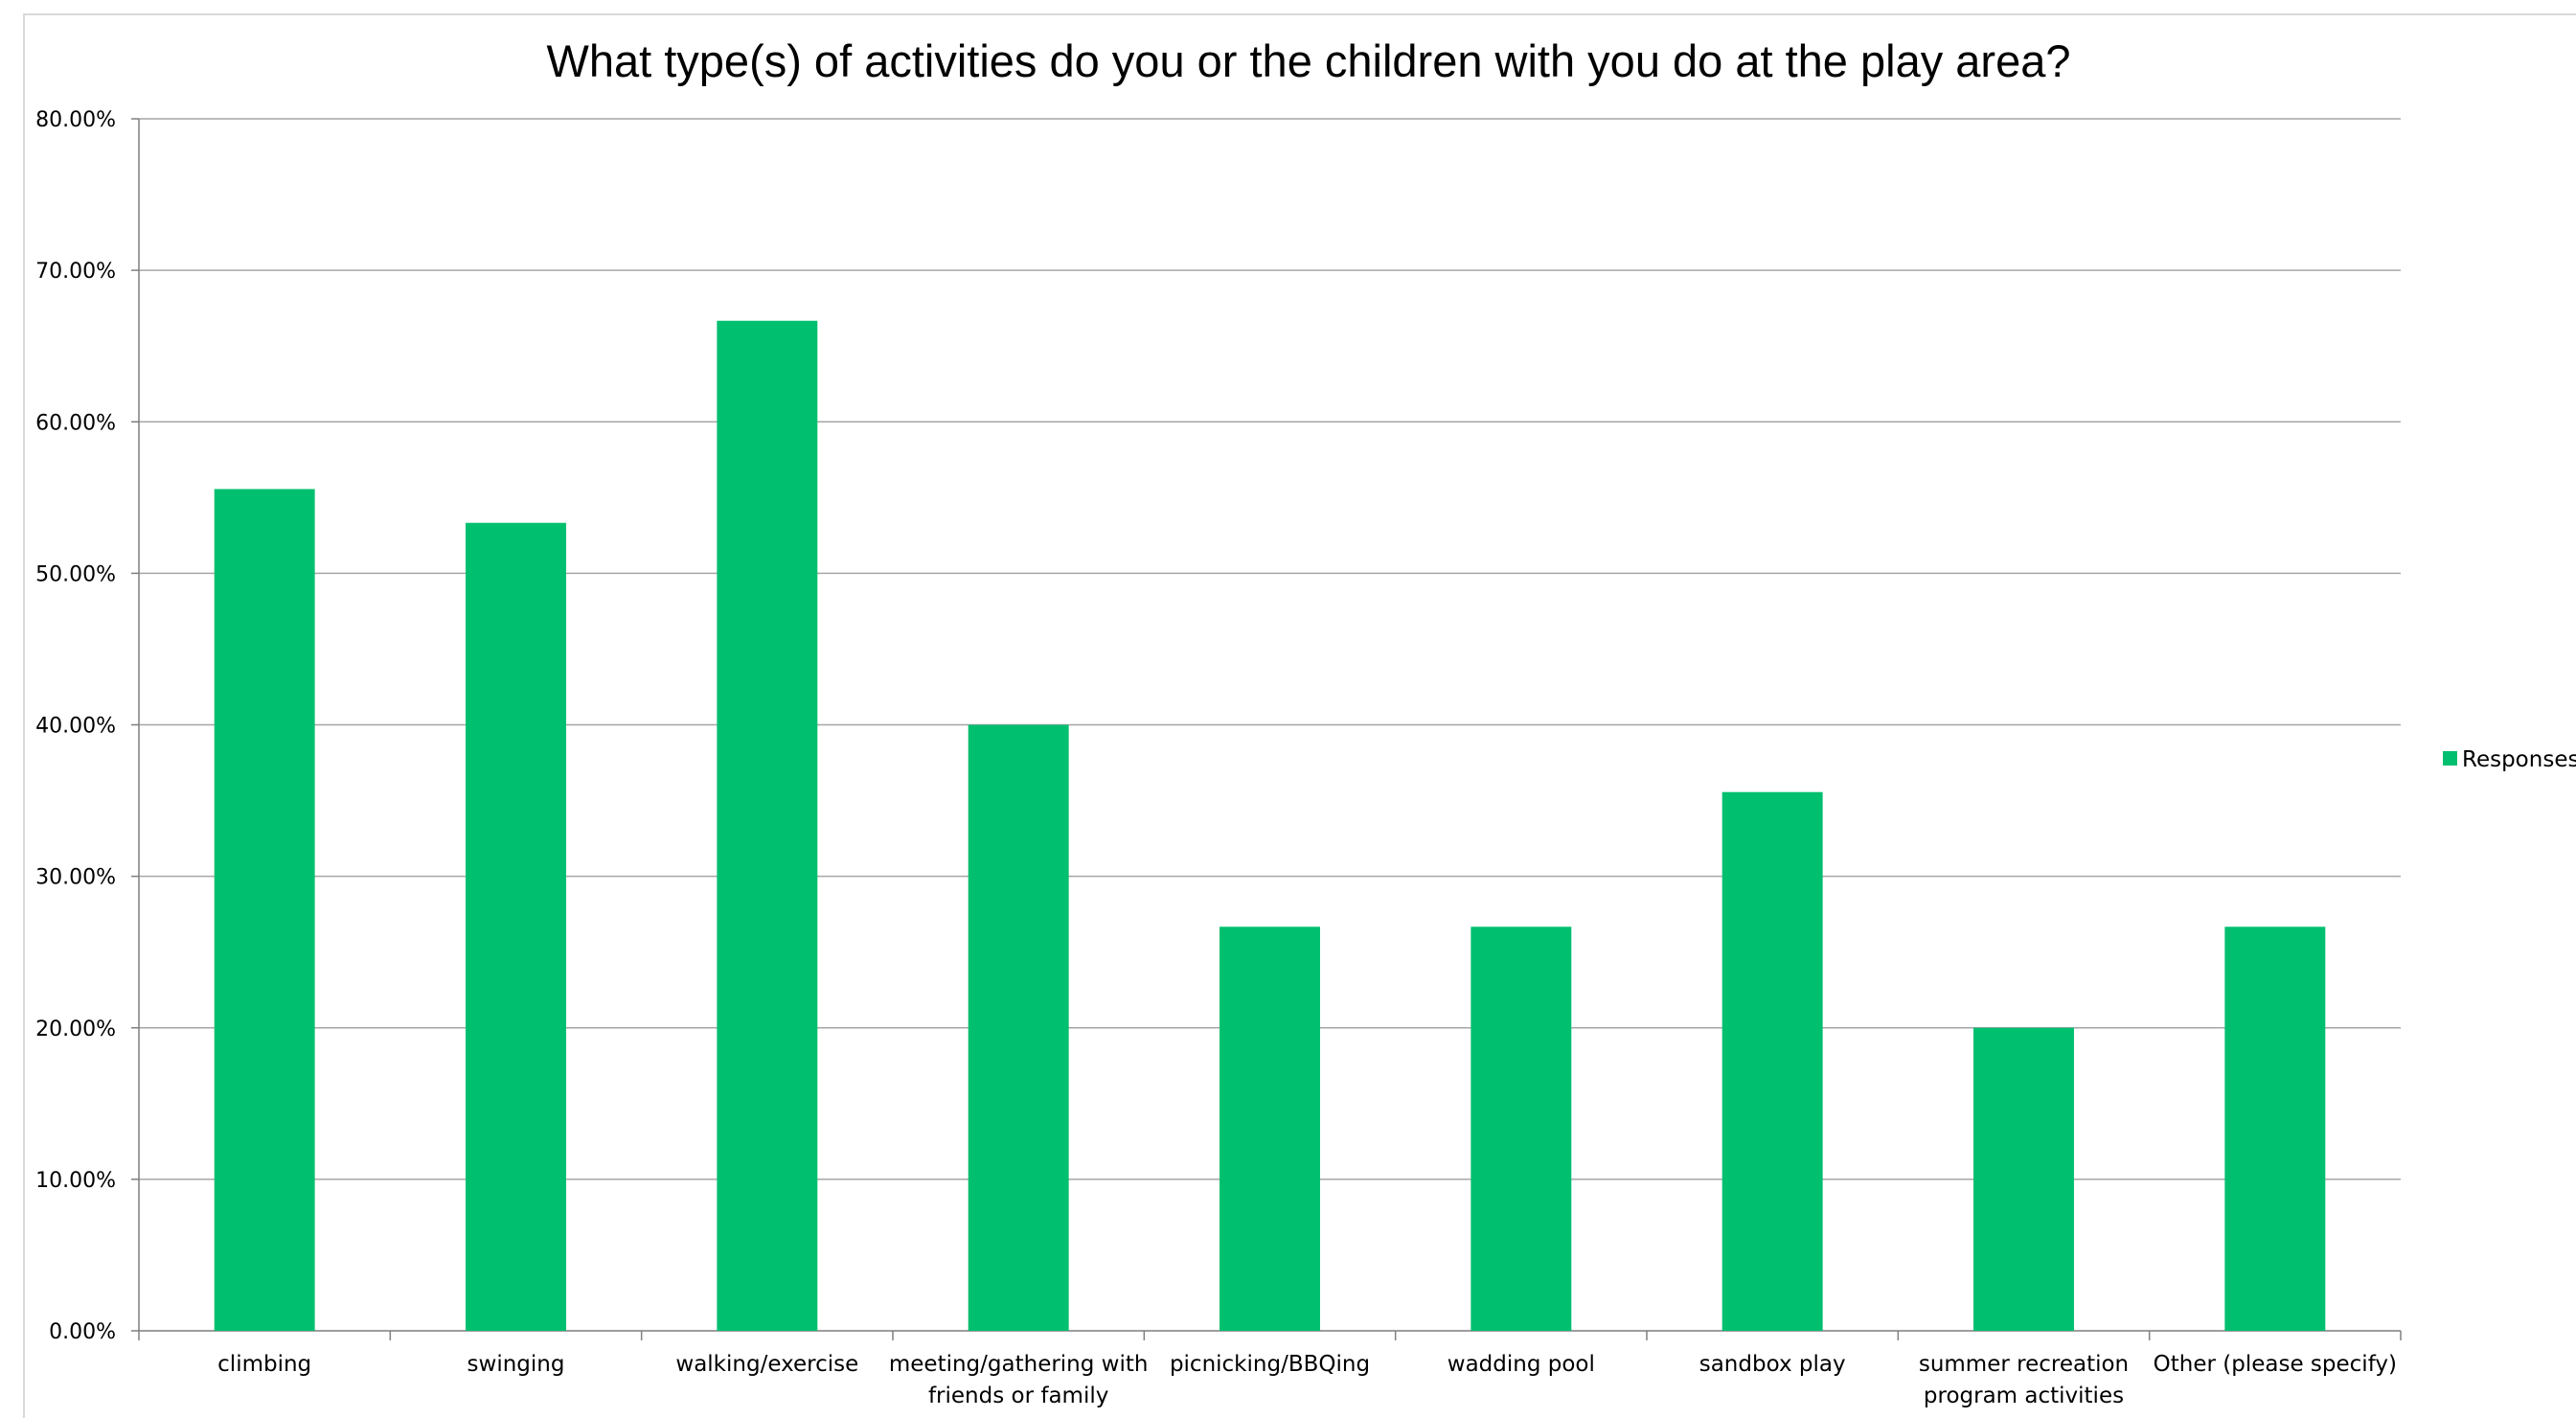  Describe the element at coordinates (76, 272) in the screenshot. I see `y-tick-label: 70.00%` at that location.